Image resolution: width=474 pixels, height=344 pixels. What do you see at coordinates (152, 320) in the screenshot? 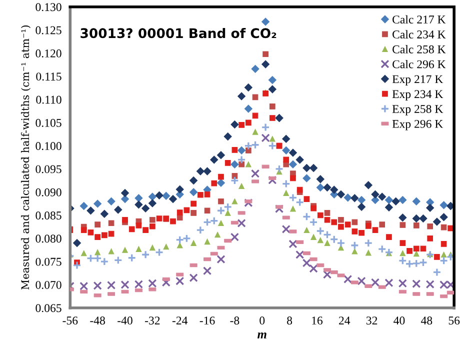
I see `x-tick-label: -32` at bounding box center [152, 320].